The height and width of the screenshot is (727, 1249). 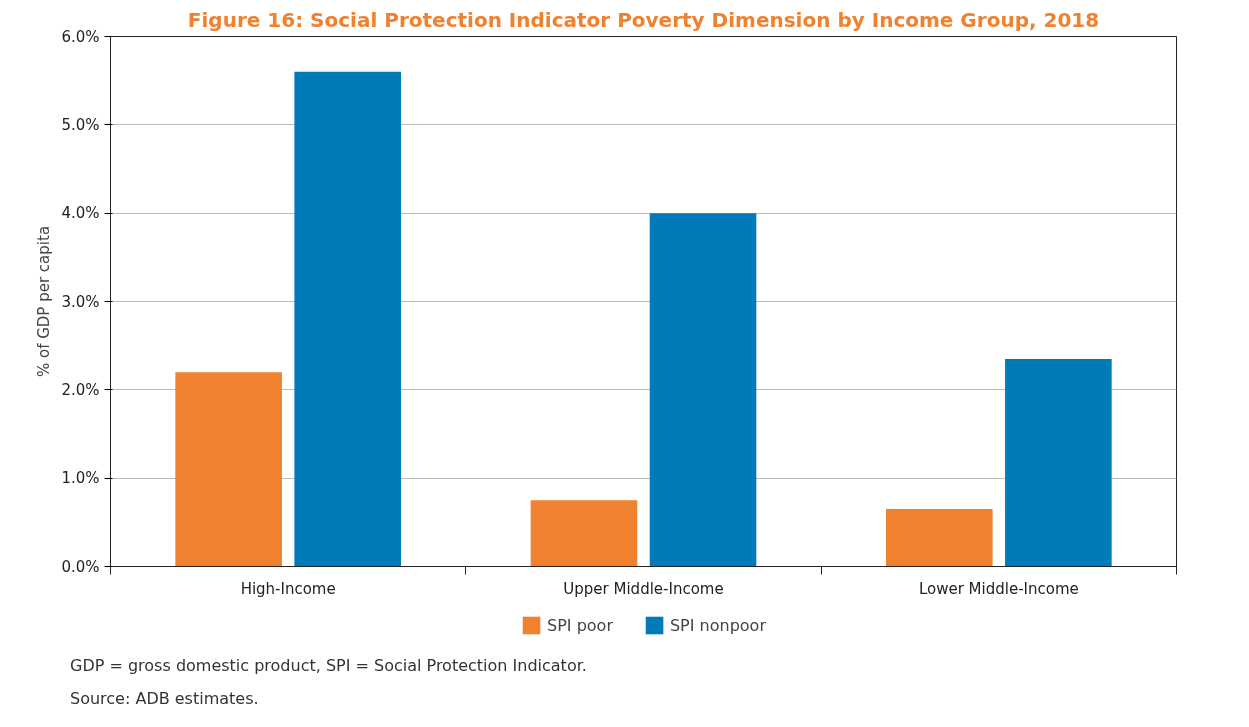 What do you see at coordinates (288, 588) in the screenshot?
I see `x-tick-label: High-Income` at bounding box center [288, 588].